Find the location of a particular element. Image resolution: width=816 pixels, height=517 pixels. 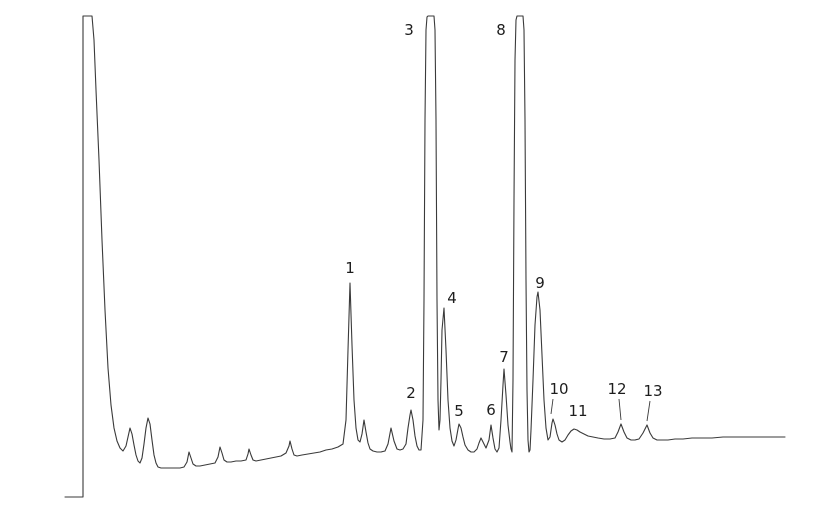

peak-label-8: 8 is located at coordinates (501, 30).